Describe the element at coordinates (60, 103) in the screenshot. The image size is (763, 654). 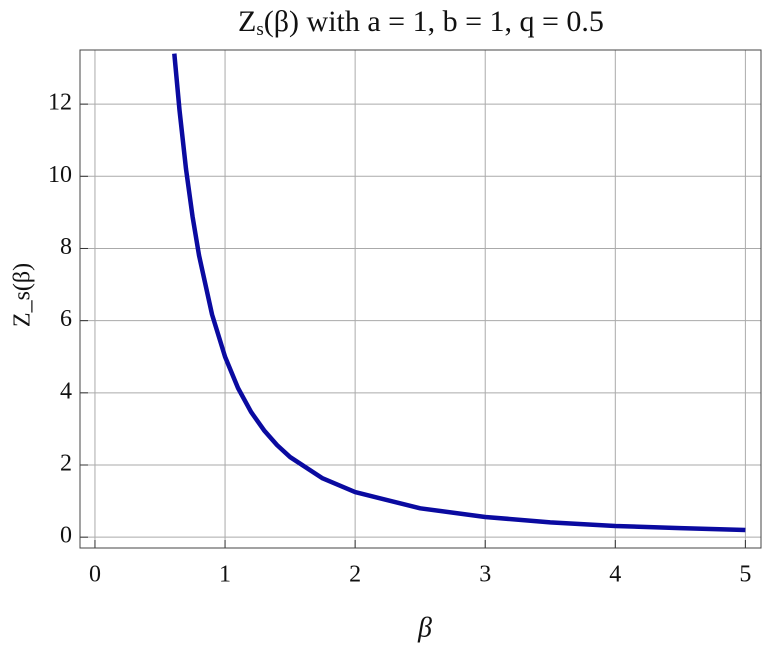
I see `y-tick-label: 12` at that location.